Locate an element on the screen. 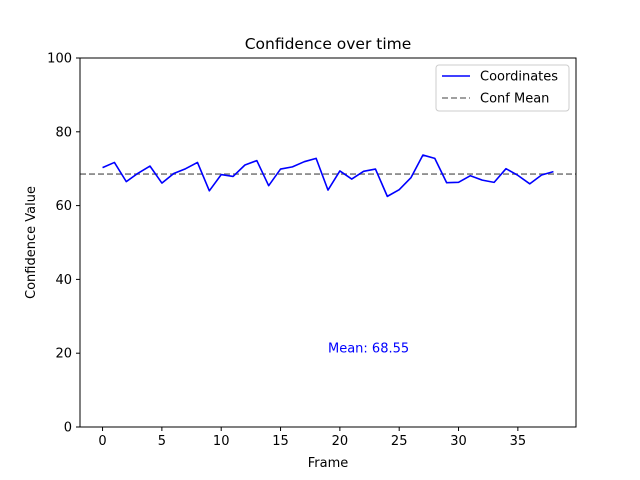 The image size is (640, 480). x-tick-label: 10 is located at coordinates (221, 441).